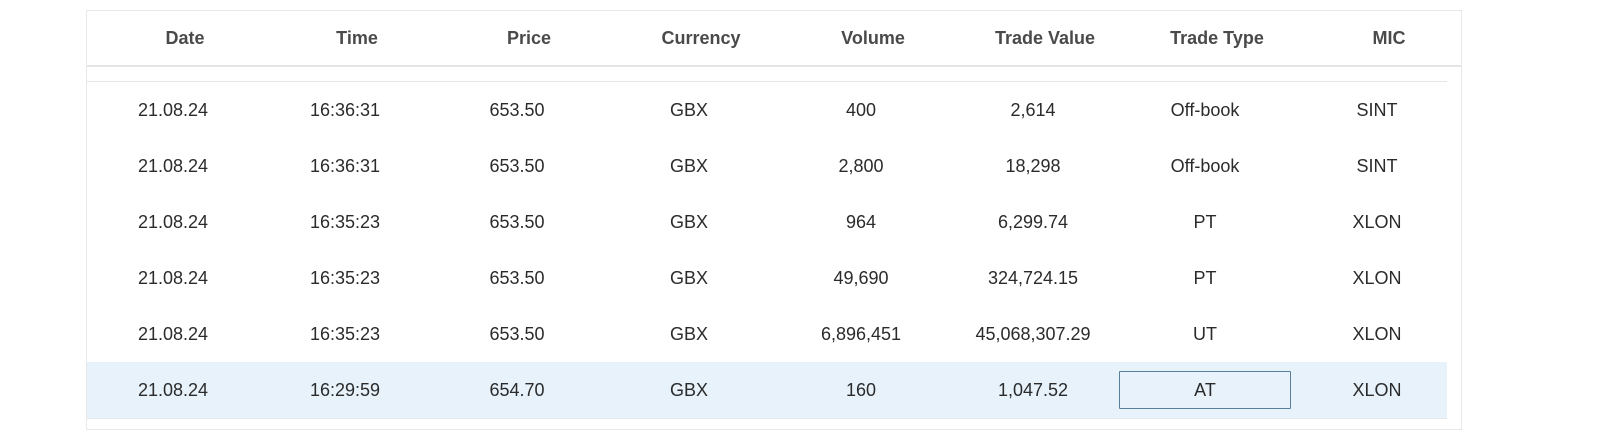  Describe the element at coordinates (861, 390) in the screenshot. I see `cell-volume: 160` at that location.